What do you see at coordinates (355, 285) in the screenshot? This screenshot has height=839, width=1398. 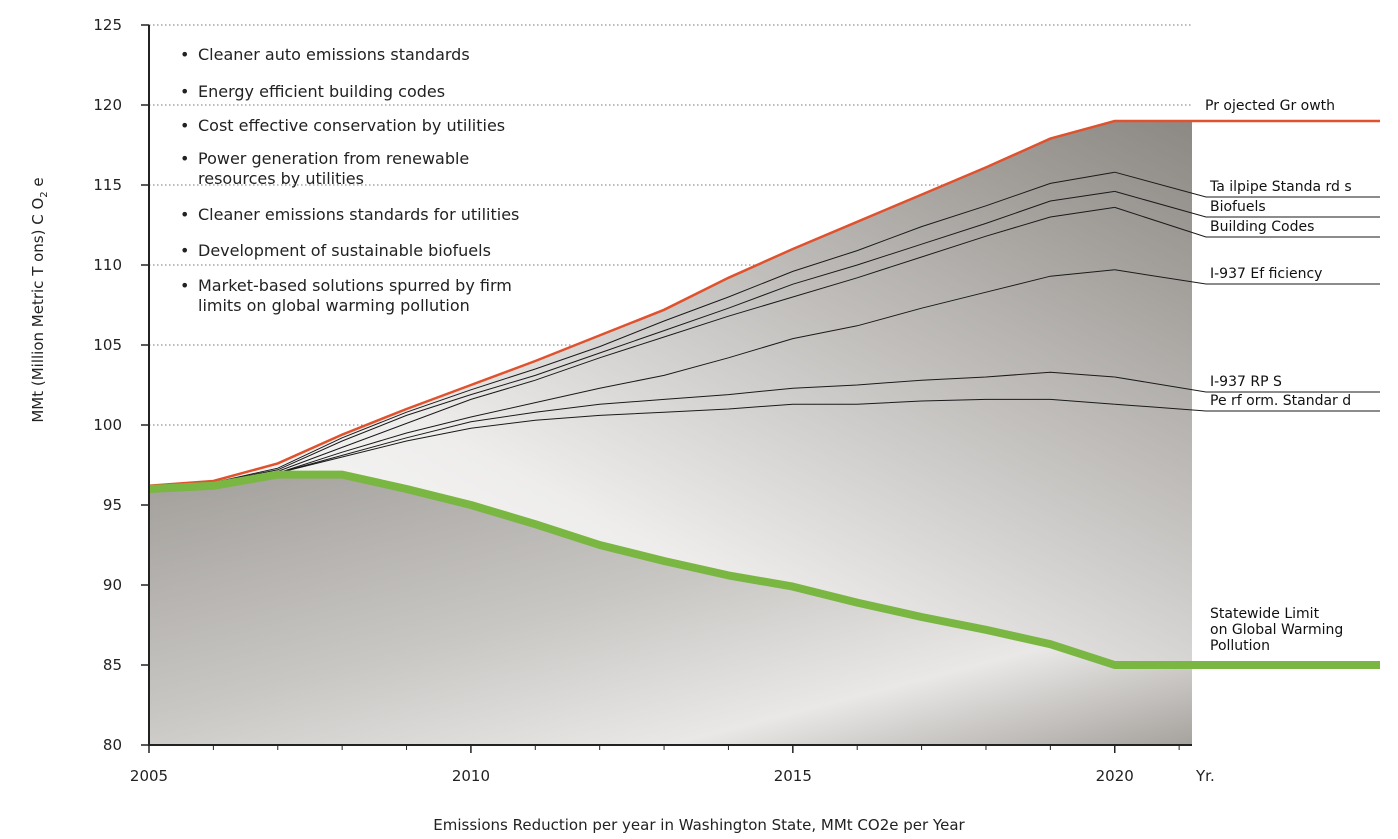 I see `bullet-item-6-line-0: Market-based solutions spurred by firm` at bounding box center [355, 285].